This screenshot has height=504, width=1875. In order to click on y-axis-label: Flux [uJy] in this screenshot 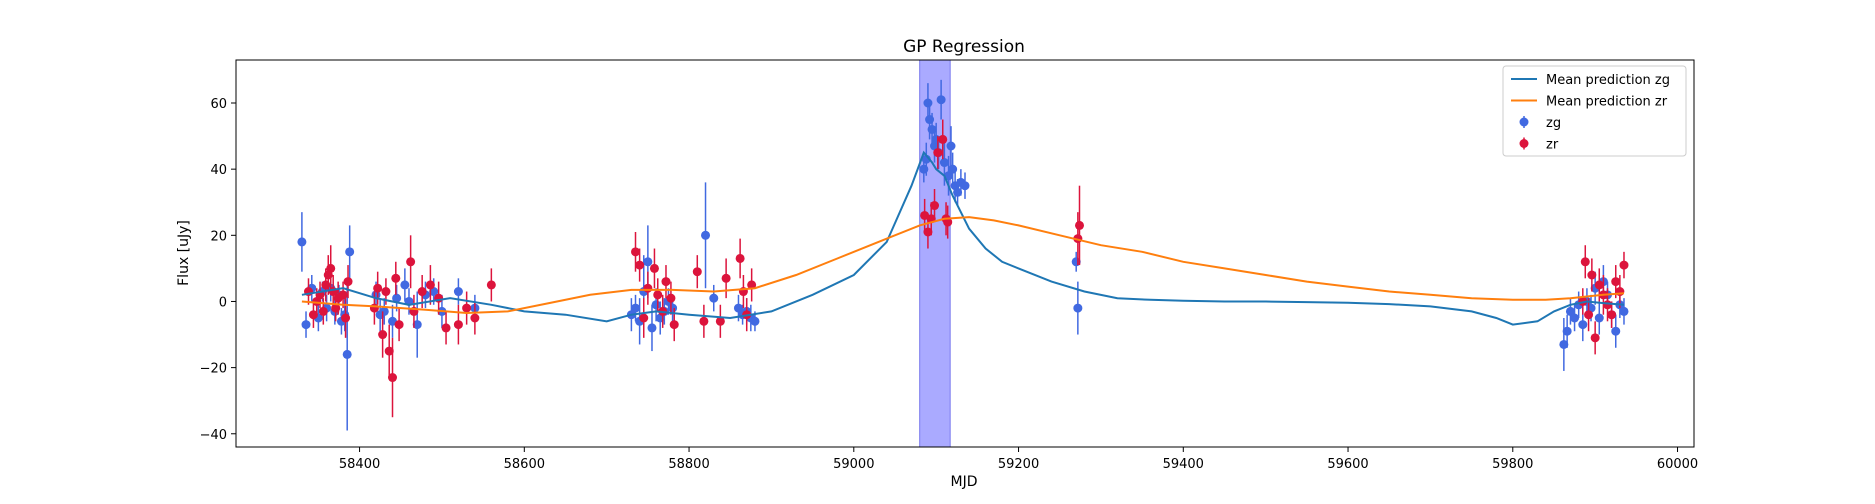, I will do `click(184, 253)`.